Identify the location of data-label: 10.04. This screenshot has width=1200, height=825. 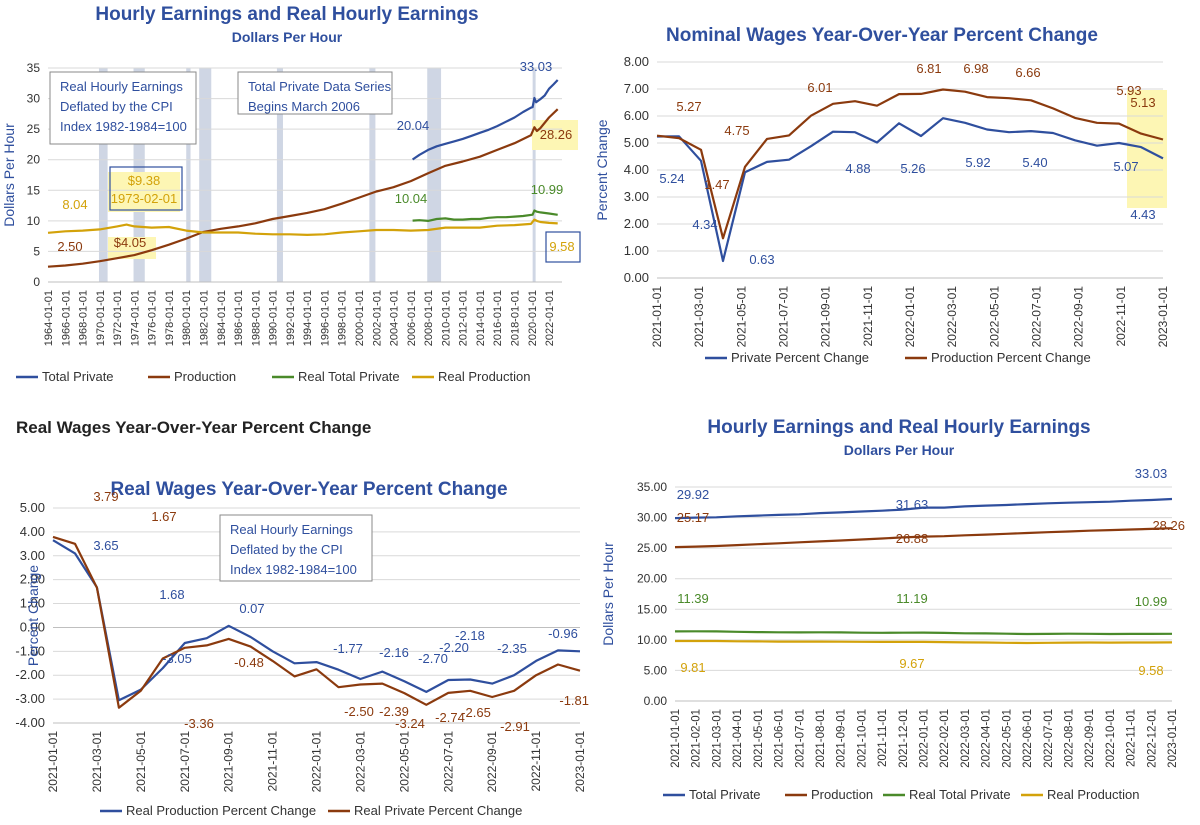
(411, 198).